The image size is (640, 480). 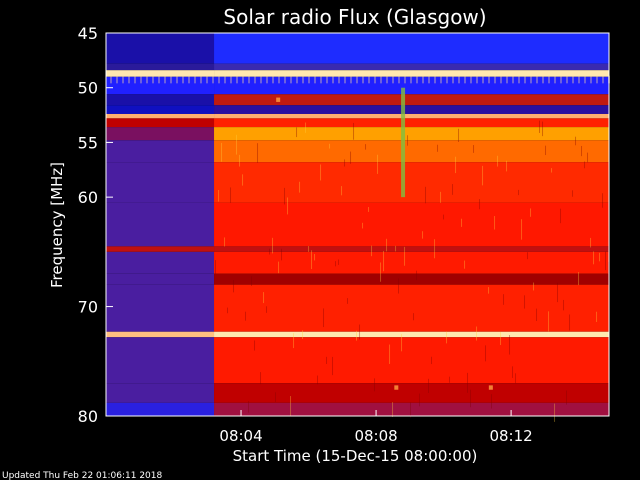 I want to click on y-tick-label-45: 45, so click(x=88, y=33).